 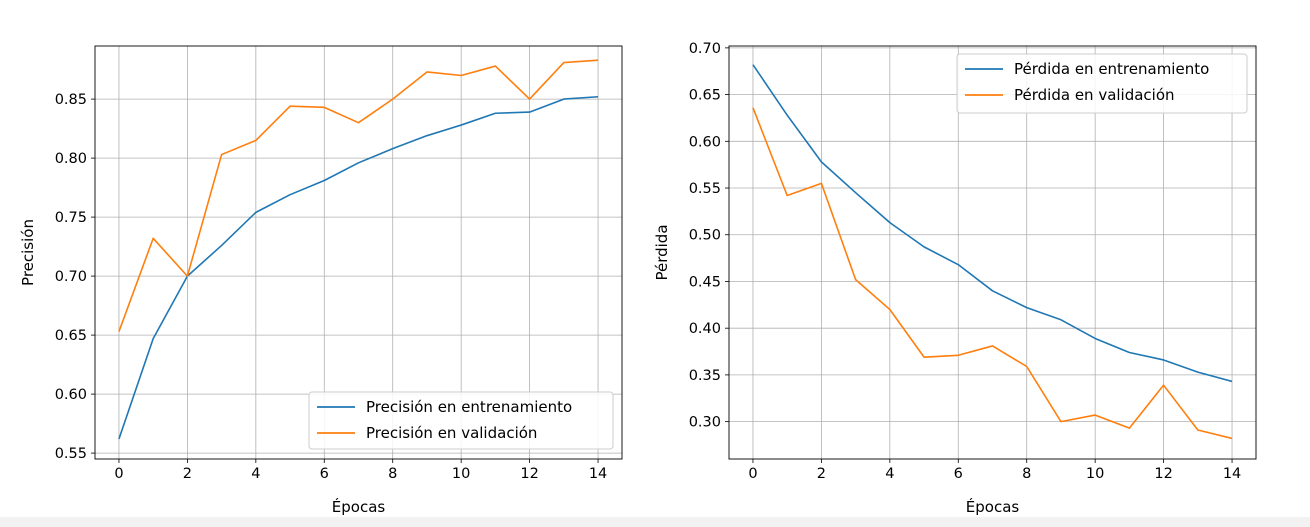 What do you see at coordinates (28, 252) in the screenshot?
I see `y-axis-label: Precisión` at bounding box center [28, 252].